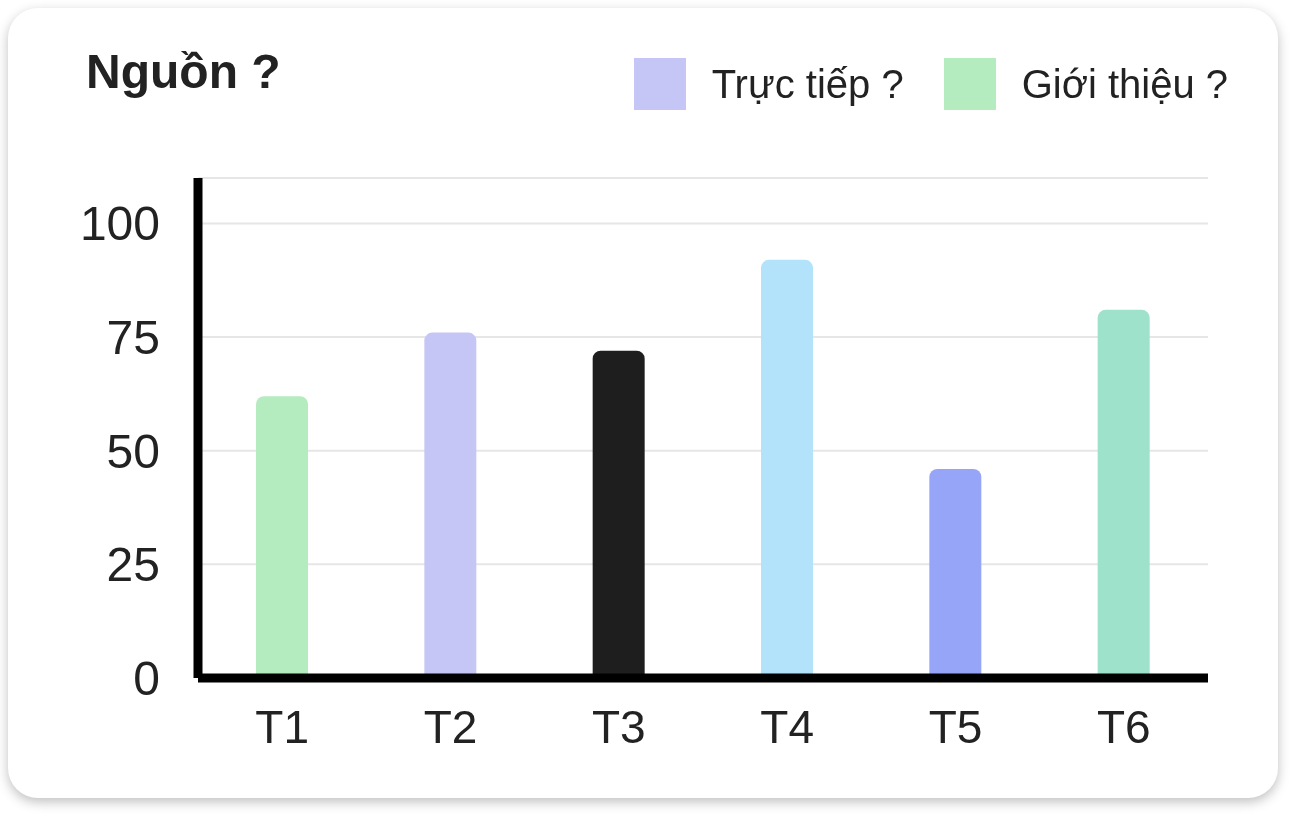 The width and height of the screenshot is (1296, 816). I want to click on x-tick-label: T6, so click(1123, 726).